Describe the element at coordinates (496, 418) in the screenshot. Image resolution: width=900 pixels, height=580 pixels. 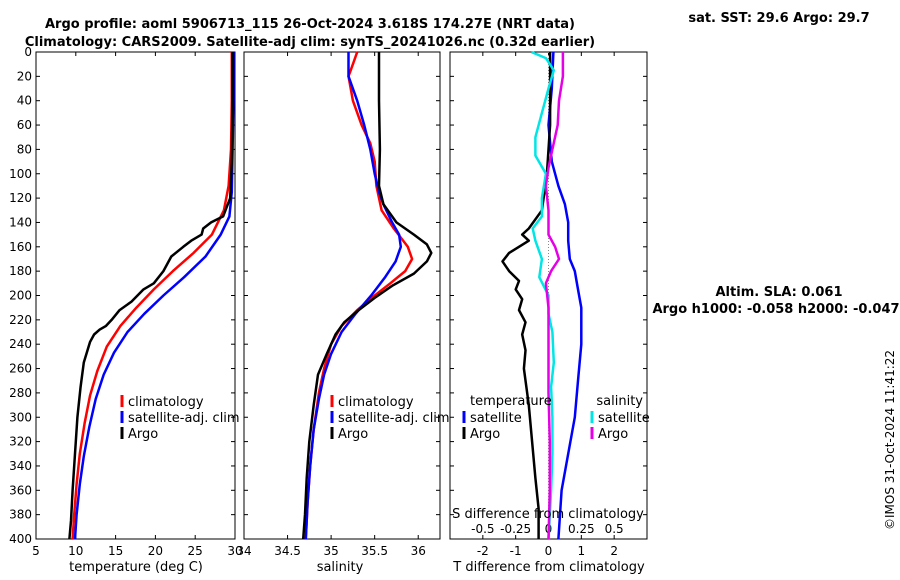
I see `legend-label-t-satellite: satellite` at that location.